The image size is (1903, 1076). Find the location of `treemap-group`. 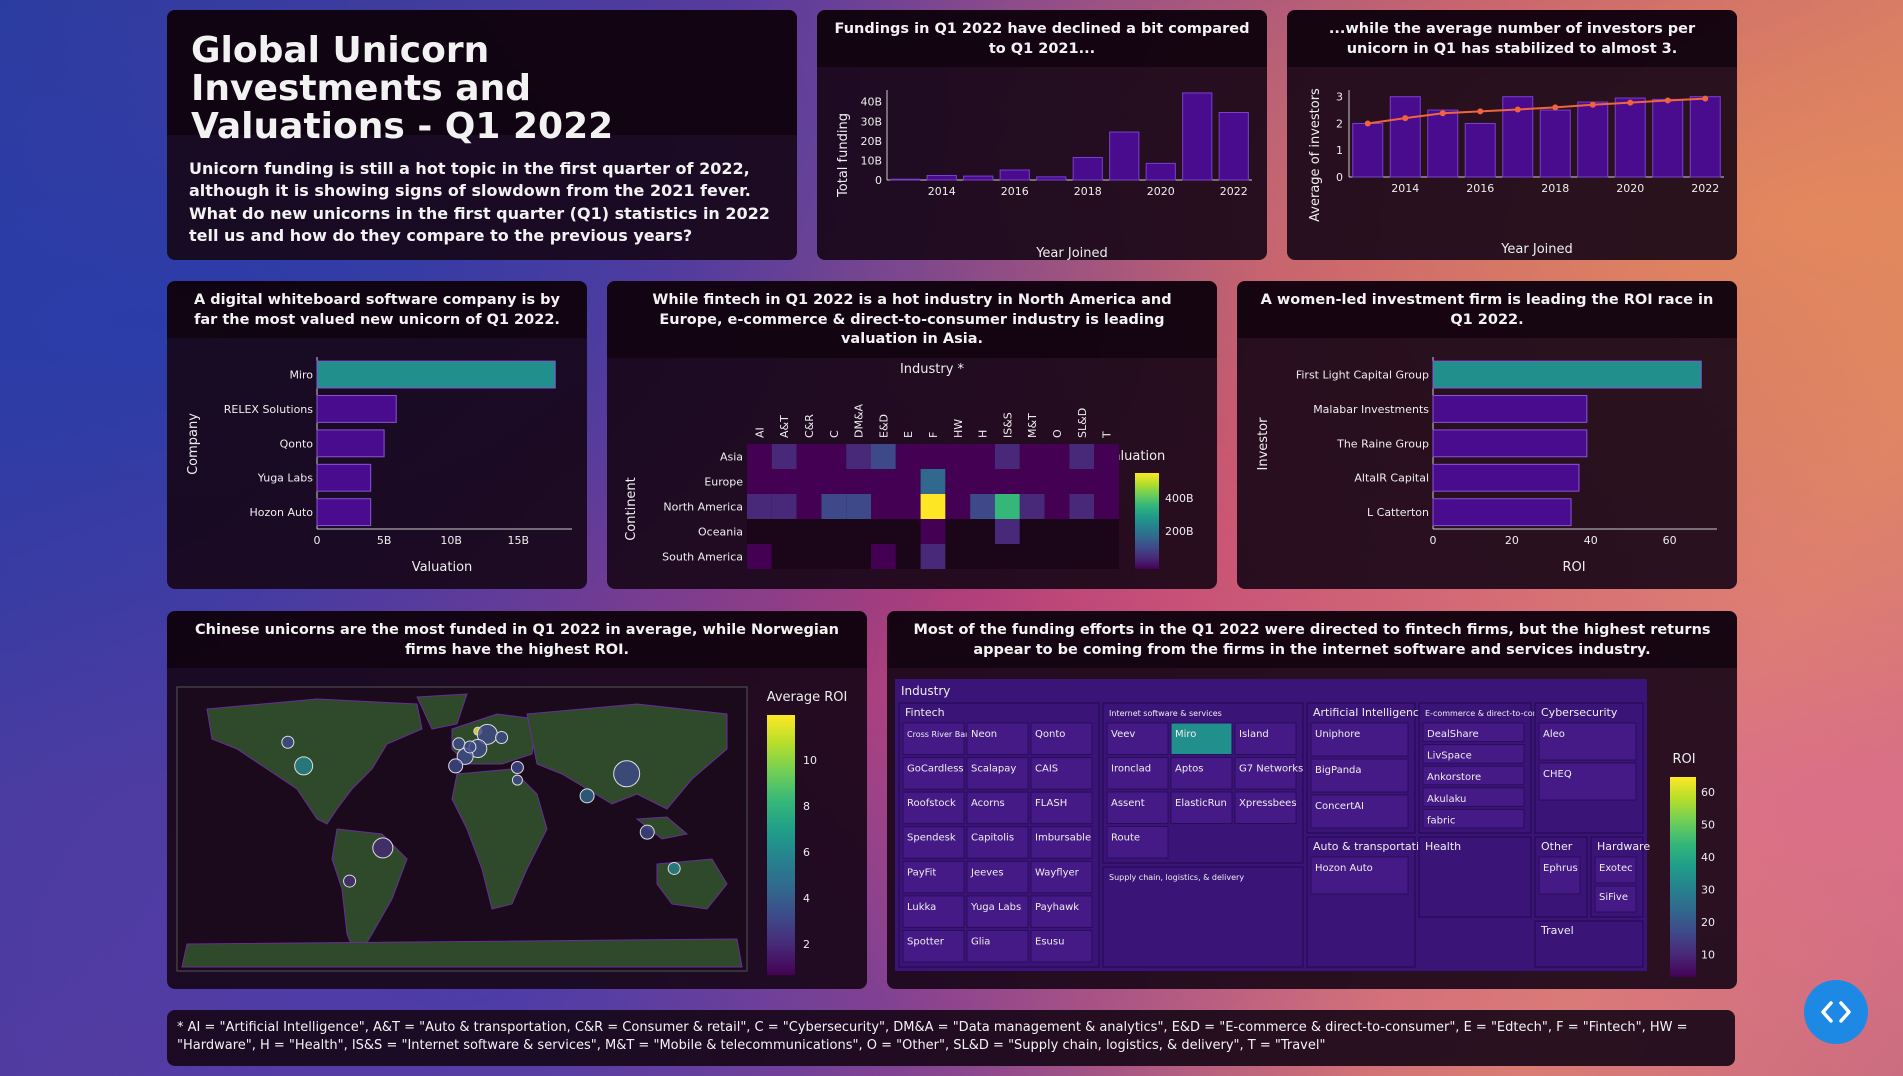

treemap-group is located at coordinates (1589, 944).